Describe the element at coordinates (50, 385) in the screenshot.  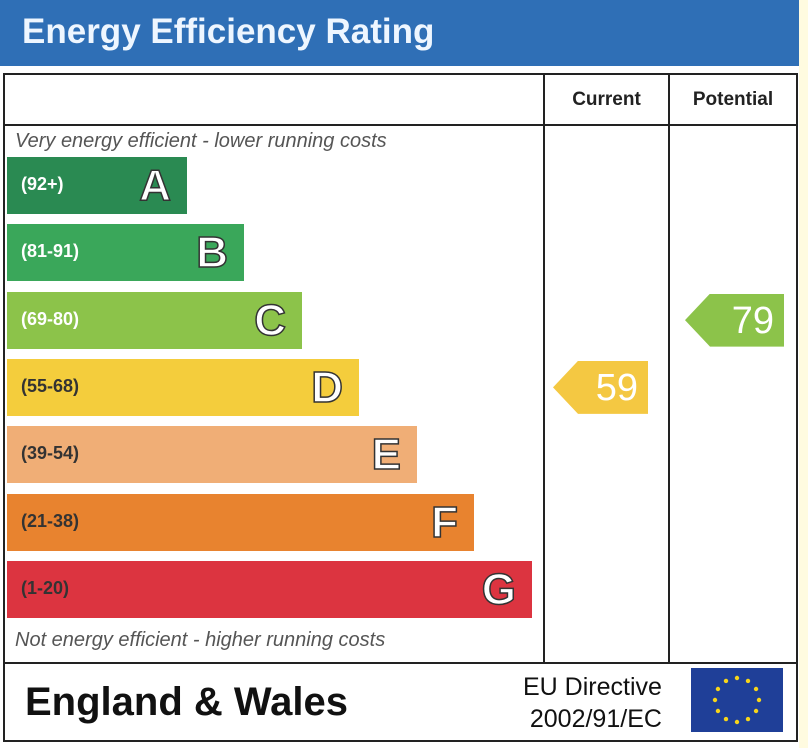
I see `band-range: (55-68)` at that location.